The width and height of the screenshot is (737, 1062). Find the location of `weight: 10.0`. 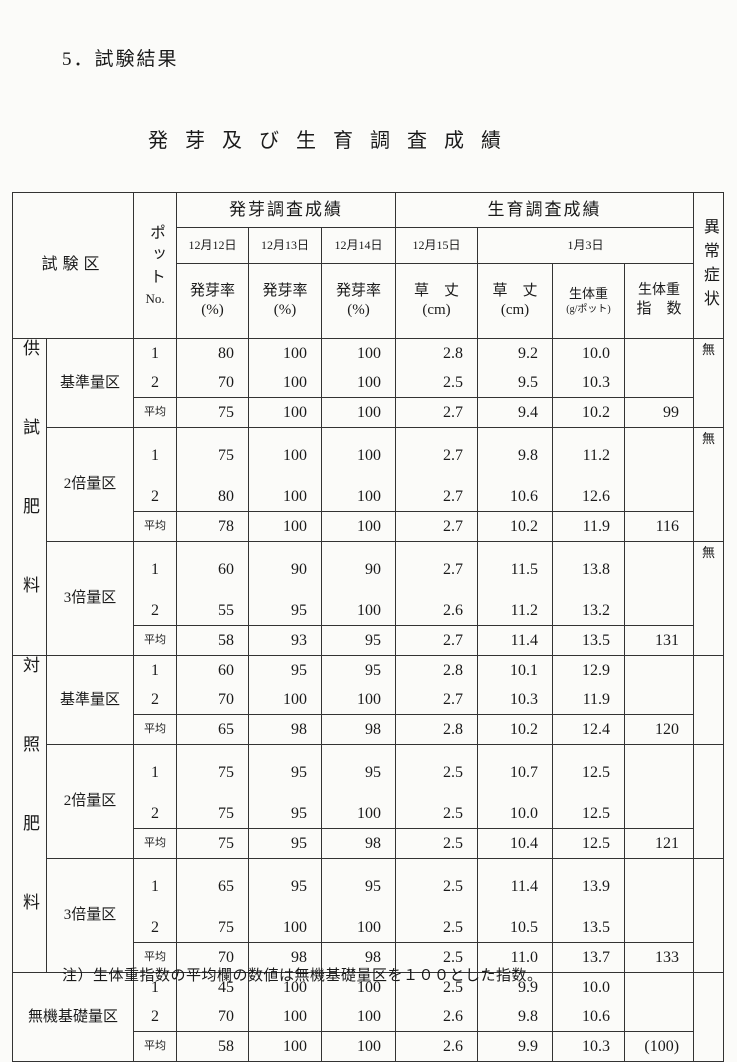

weight: 10.0 is located at coordinates (589, 353).